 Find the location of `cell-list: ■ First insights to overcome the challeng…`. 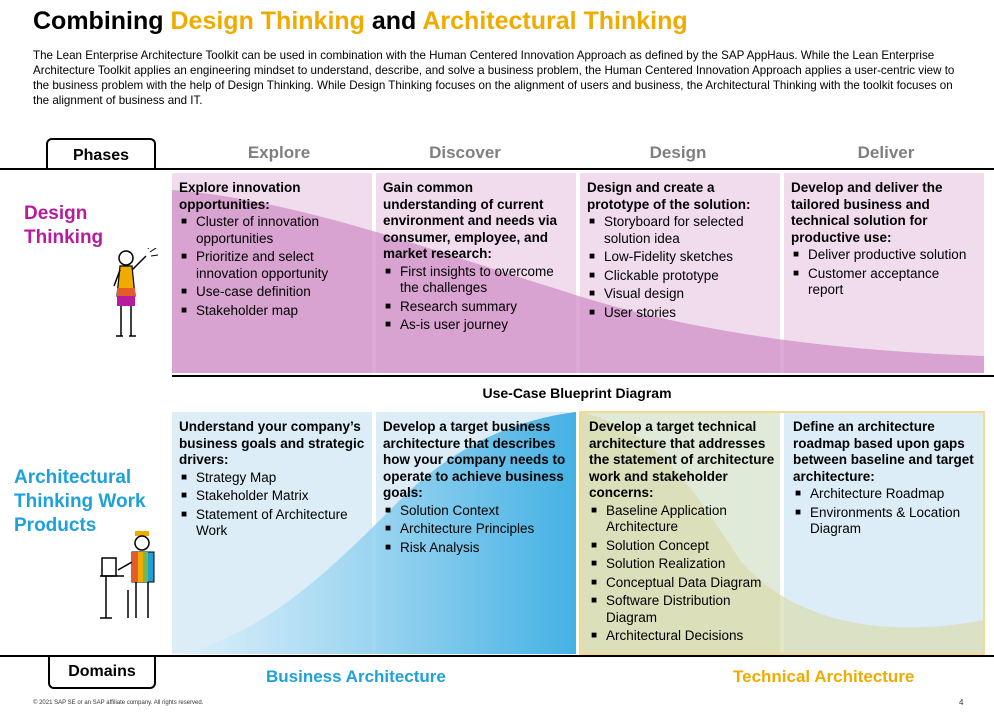

cell-list: ■ First insights to overcome the challeng… is located at coordinates (476, 299).